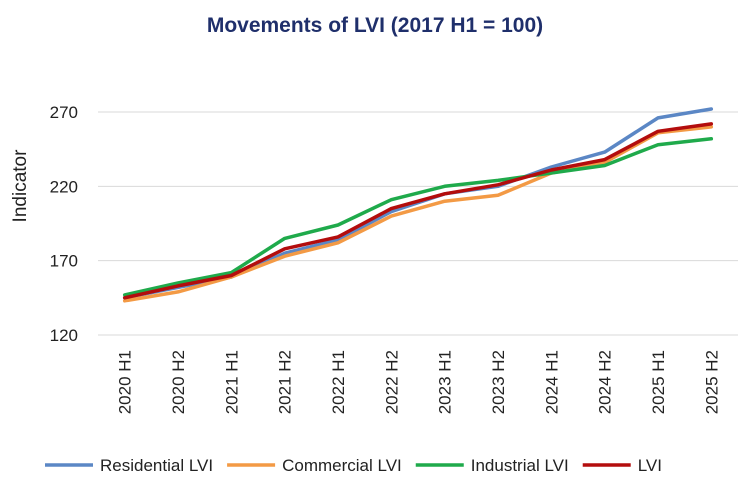 The width and height of the screenshot is (750, 500). I want to click on x-tick-label: 2020 H1, so click(125, 382).